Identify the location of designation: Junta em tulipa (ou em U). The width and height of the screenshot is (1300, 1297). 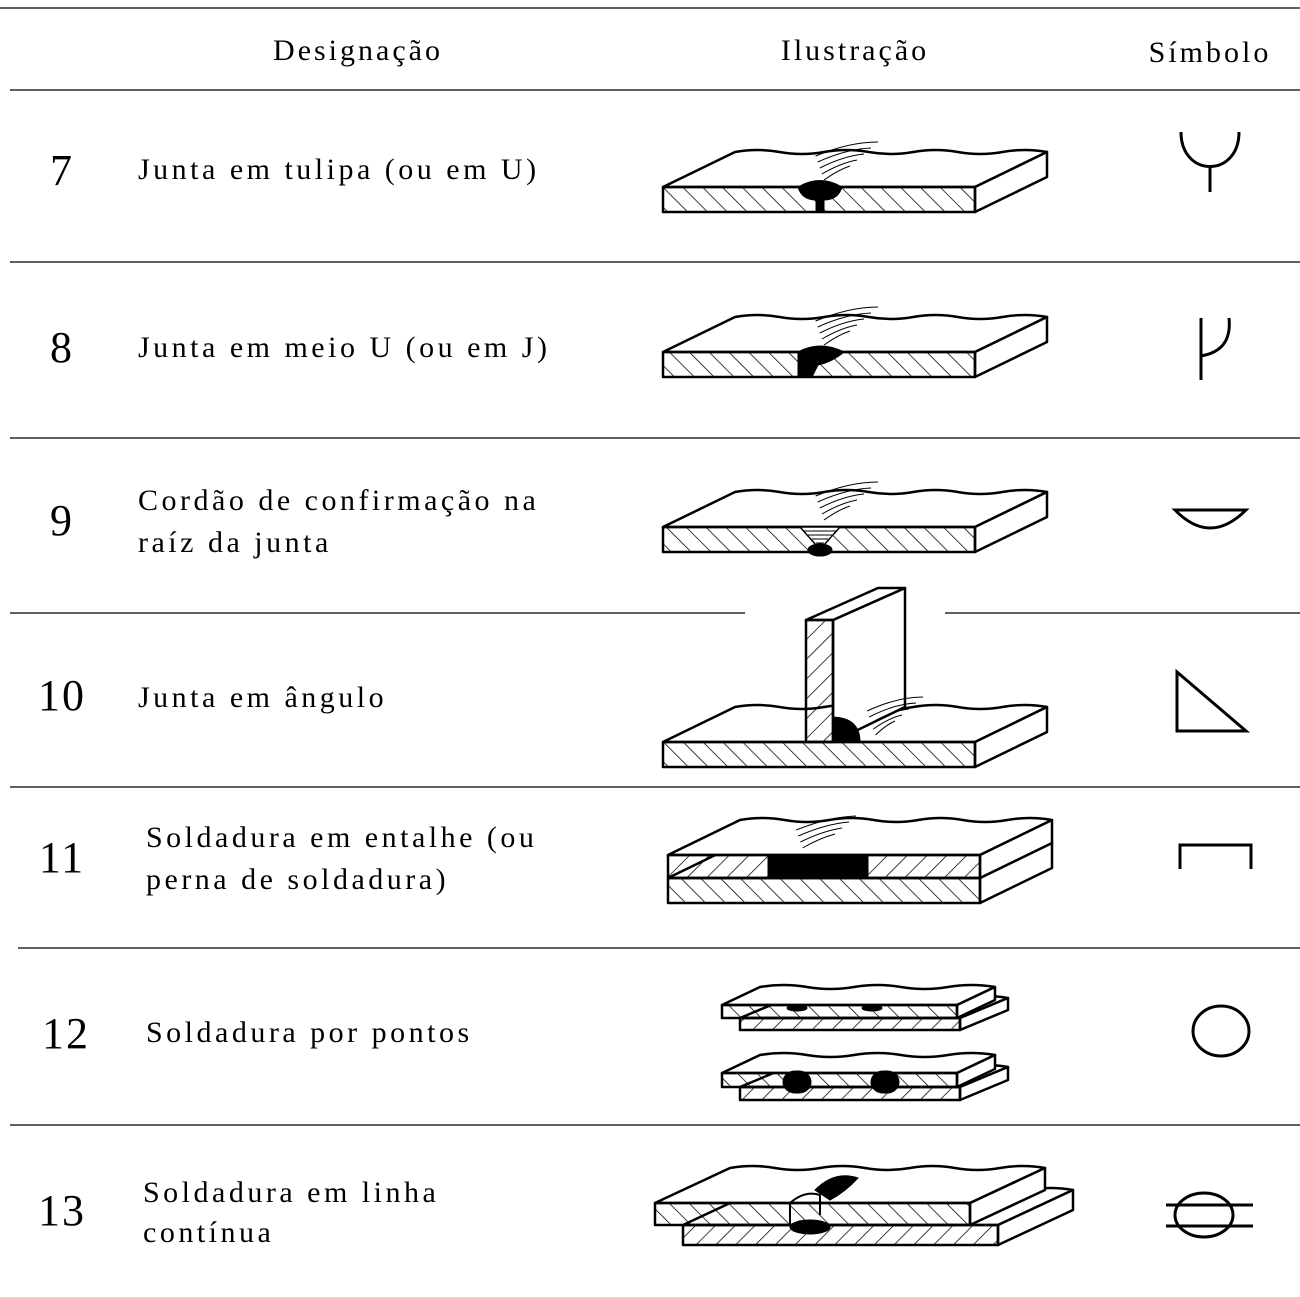
(339, 169).